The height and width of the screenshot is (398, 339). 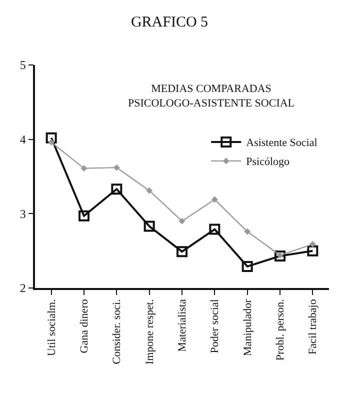 I want to click on y-tick-label: 2, so click(x=23, y=288).